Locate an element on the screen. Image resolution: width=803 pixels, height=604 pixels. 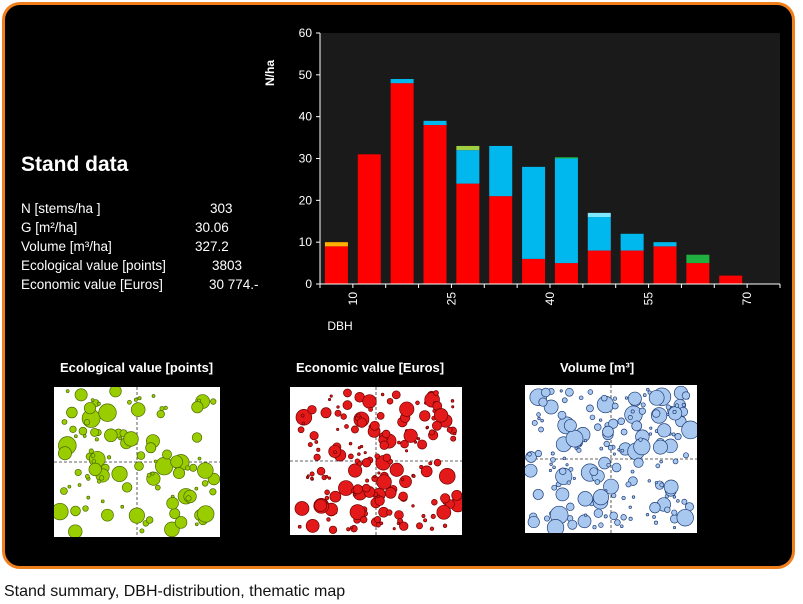
stat-value-volume: 327.2 is located at coordinates (212, 246).